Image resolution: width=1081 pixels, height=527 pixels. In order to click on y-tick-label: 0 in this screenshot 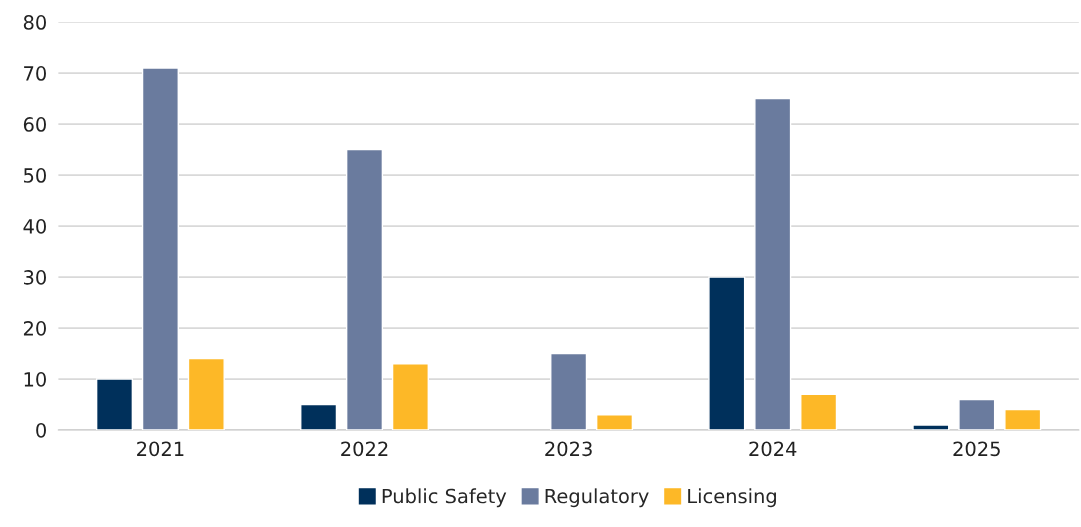, I will do `click(41, 430)`.